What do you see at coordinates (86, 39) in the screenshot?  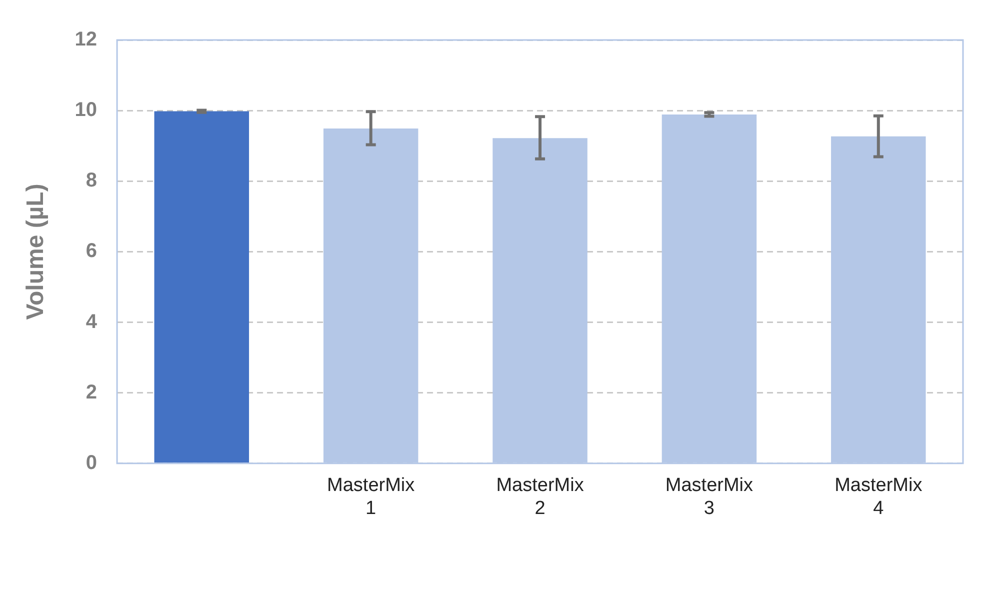 I see `y-tick-label: 12` at bounding box center [86, 39].